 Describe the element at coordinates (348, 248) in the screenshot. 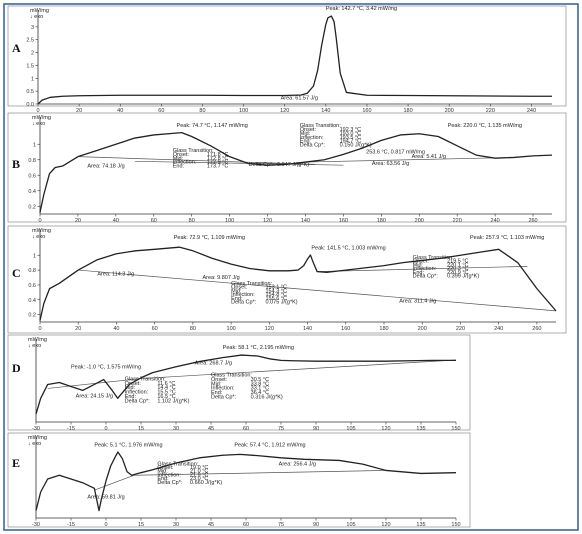

I see `panel-c-annotation: Peak: 141.5 °C, 1.003 mW/mg` at that location.